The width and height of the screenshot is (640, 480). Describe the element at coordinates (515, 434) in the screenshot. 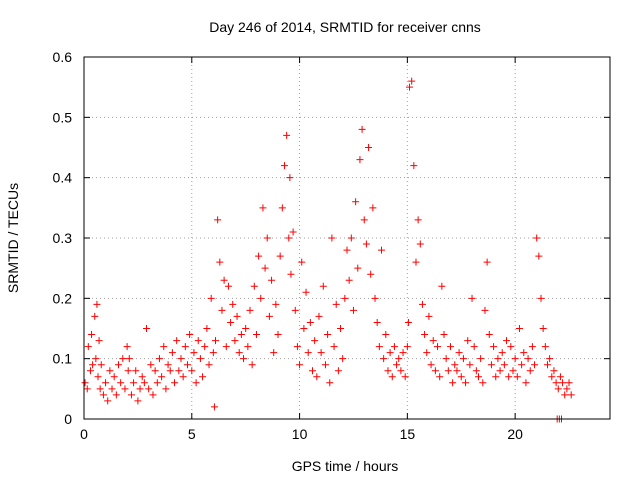

I see `x-tick-label: 20` at that location.